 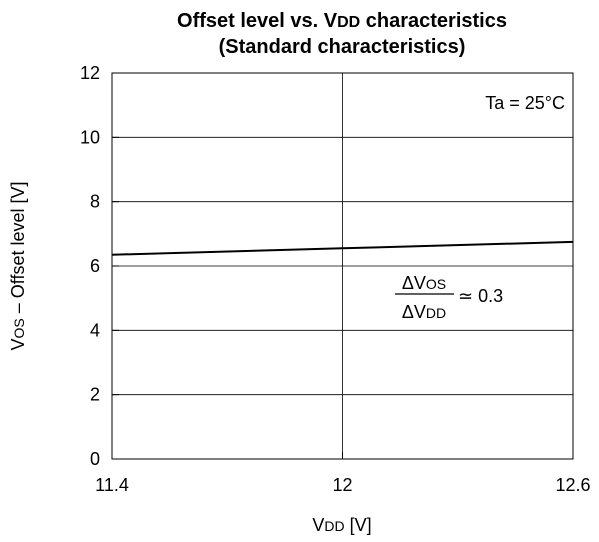 What do you see at coordinates (90, 73) in the screenshot?
I see `y-tick-label: 12` at bounding box center [90, 73].